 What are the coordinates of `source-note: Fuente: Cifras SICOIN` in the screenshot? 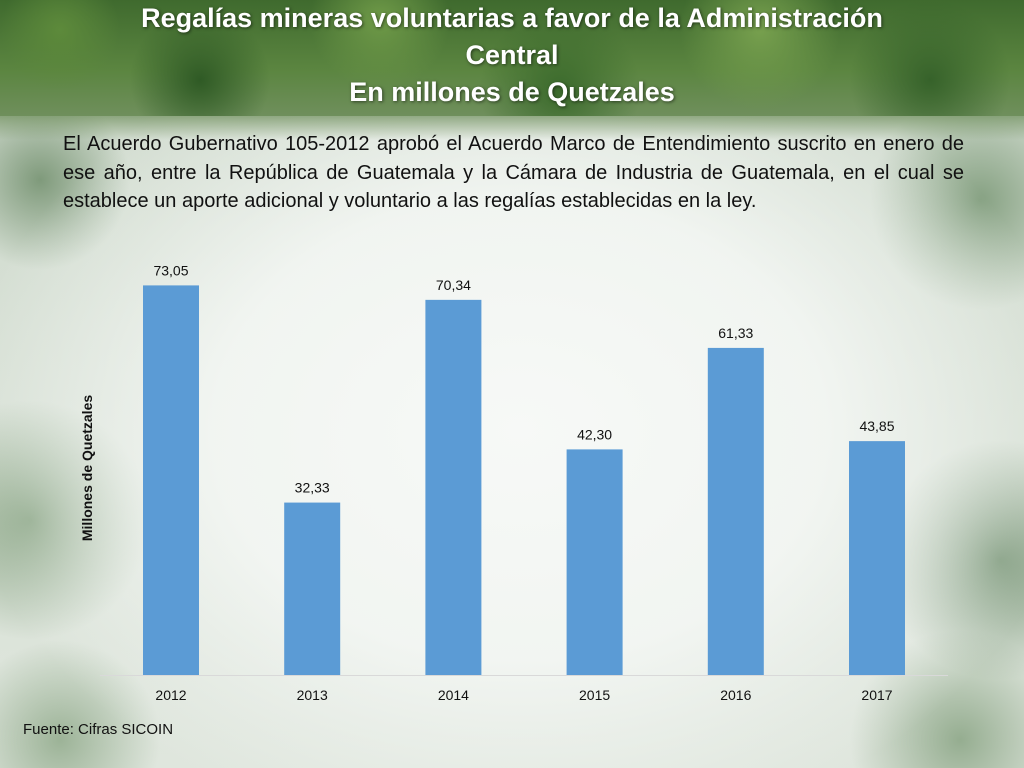 It's located at (98, 729).